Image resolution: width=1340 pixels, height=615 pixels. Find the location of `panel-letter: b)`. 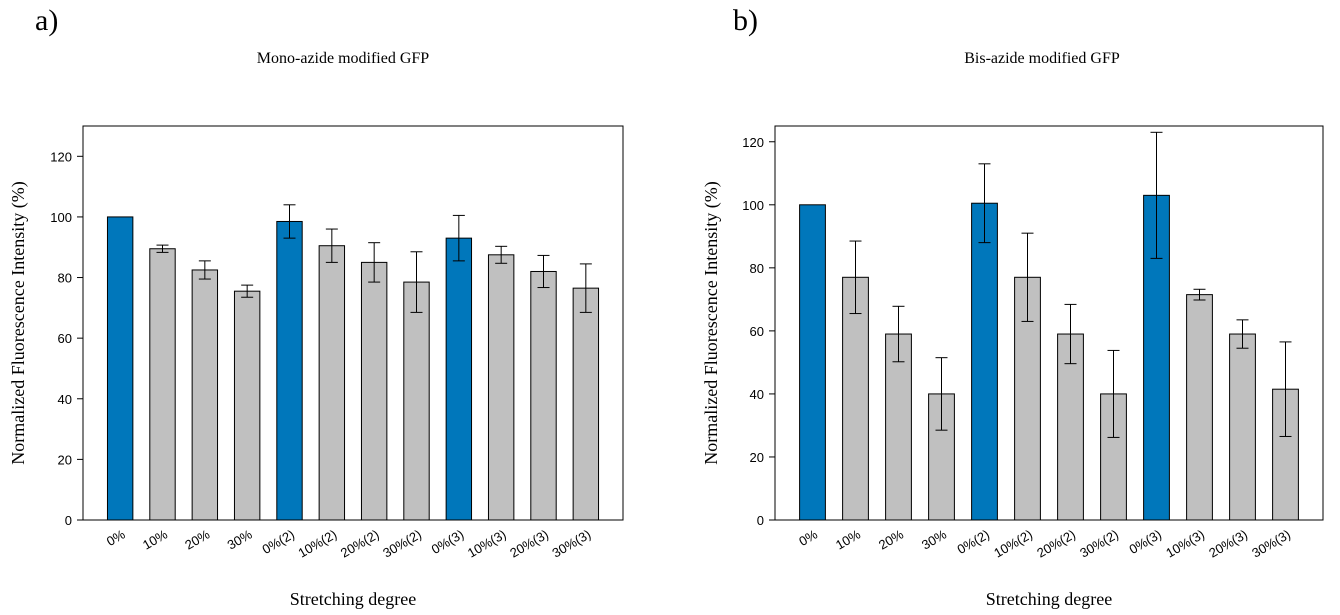

panel-letter: b) is located at coordinates (745, 20).